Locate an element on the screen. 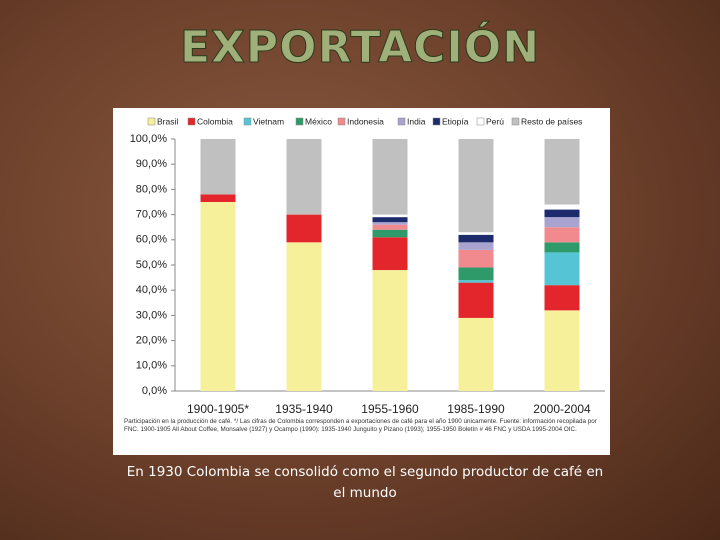  x-tick-label: 1955-1960 is located at coordinates (390, 409).